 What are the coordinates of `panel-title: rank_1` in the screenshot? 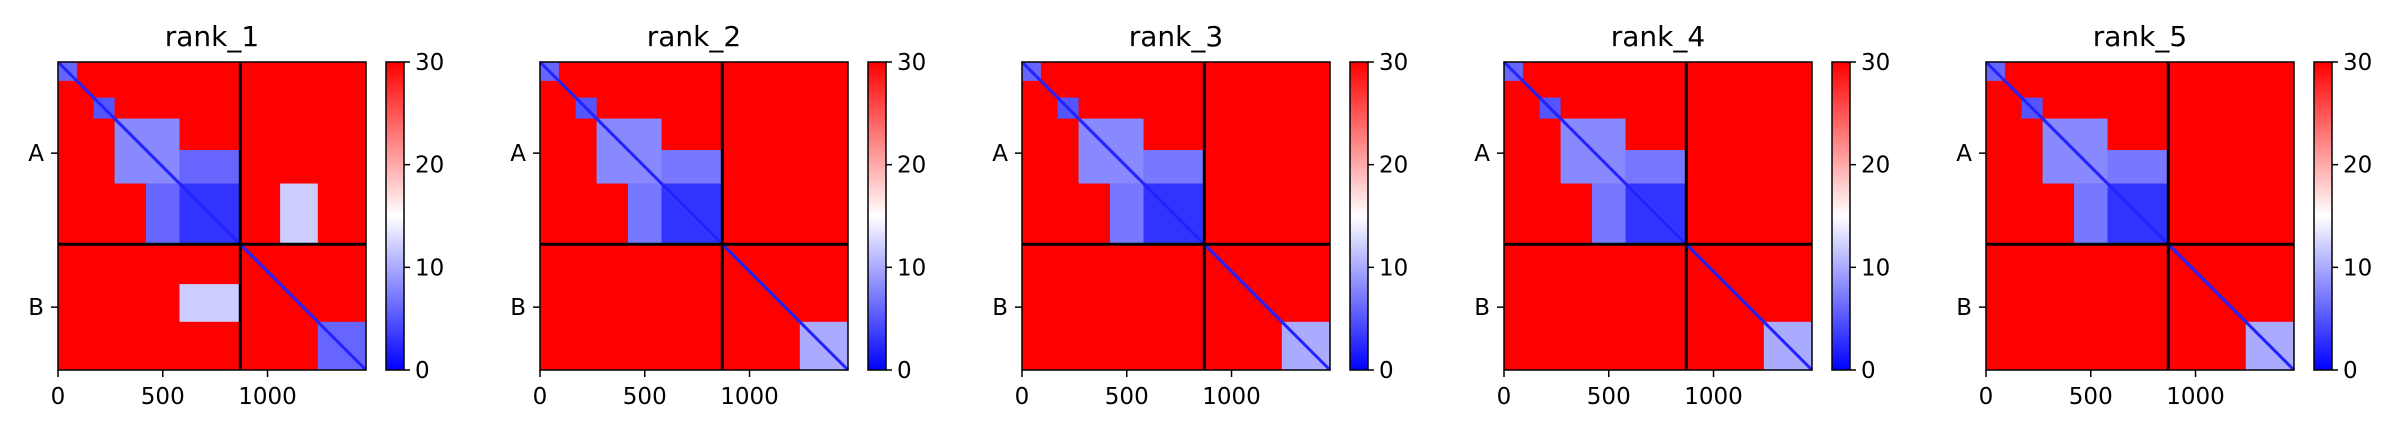 It's located at (212, 36).